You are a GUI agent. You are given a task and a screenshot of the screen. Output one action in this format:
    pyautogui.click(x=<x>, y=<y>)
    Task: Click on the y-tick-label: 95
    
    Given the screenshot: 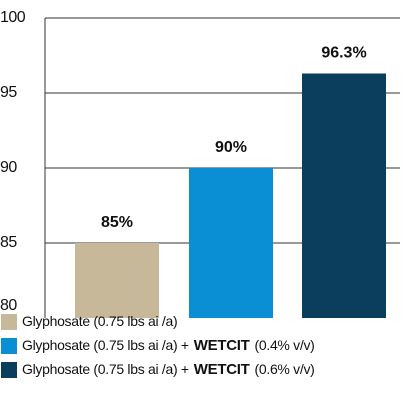 What is the action you would take?
    pyautogui.click(x=8, y=92)
    